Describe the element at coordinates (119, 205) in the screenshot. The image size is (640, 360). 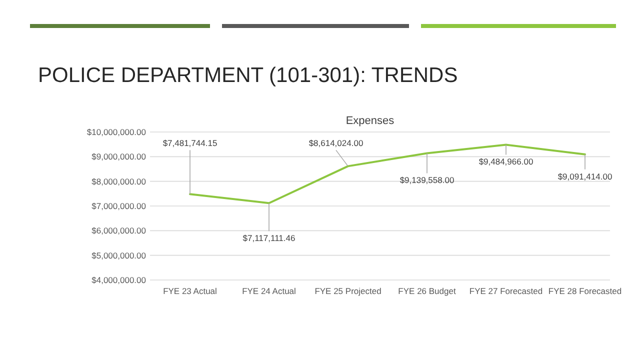
I see `y-tick-label: $7,000,000.00` at that location.